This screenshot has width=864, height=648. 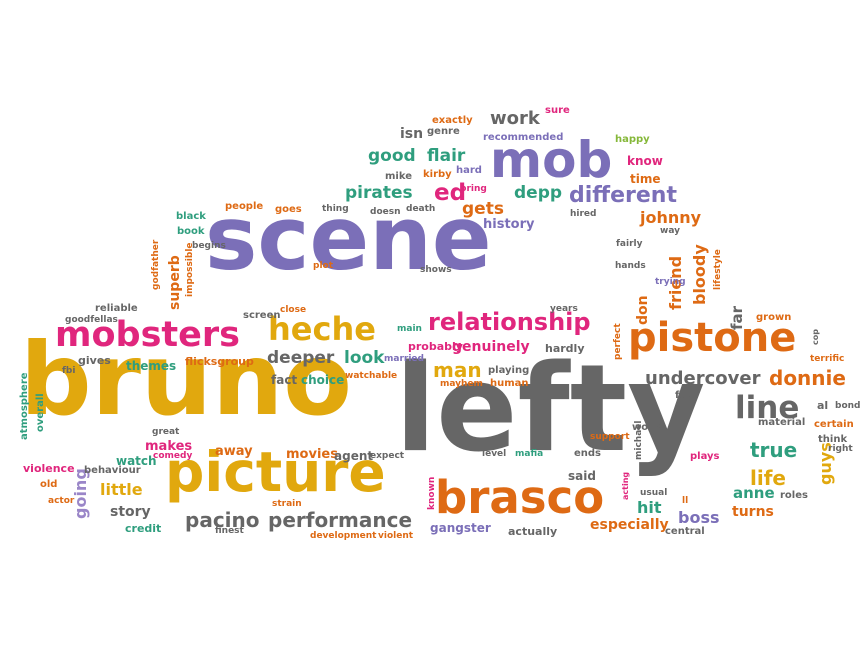 I want to click on cloud-word-overall: overall, so click(x=40, y=412).